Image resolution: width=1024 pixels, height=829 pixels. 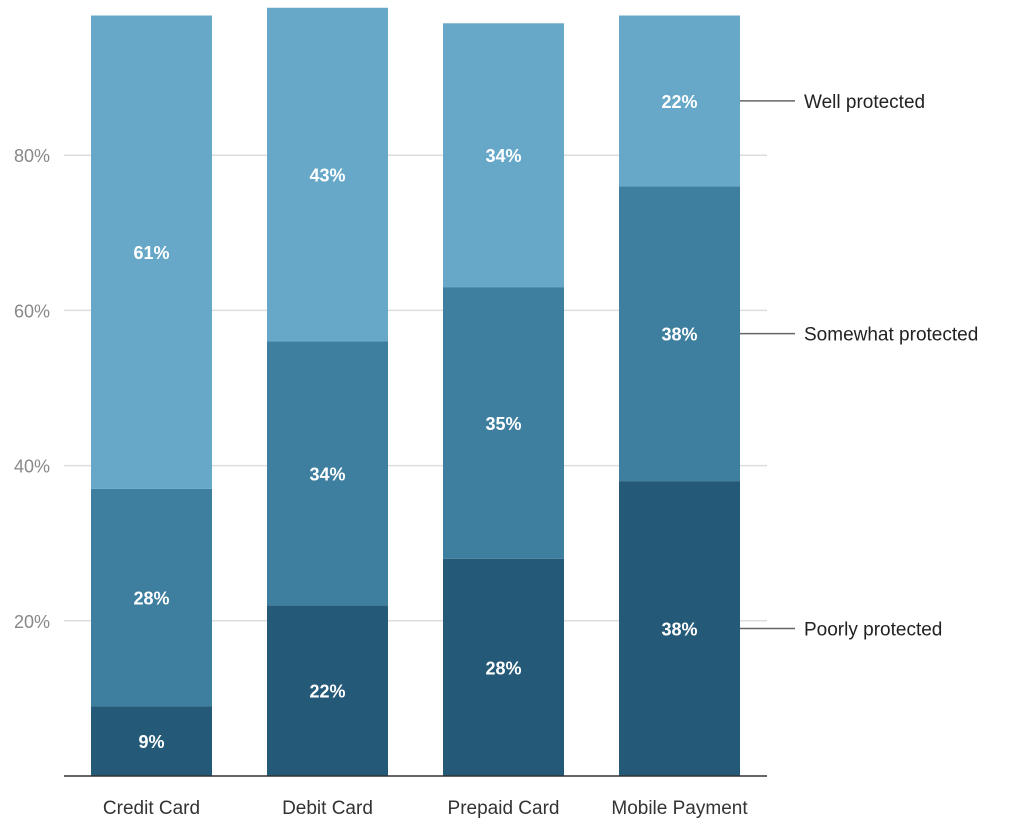 What do you see at coordinates (32, 311) in the screenshot?
I see `y-tick-label: 60%` at bounding box center [32, 311].